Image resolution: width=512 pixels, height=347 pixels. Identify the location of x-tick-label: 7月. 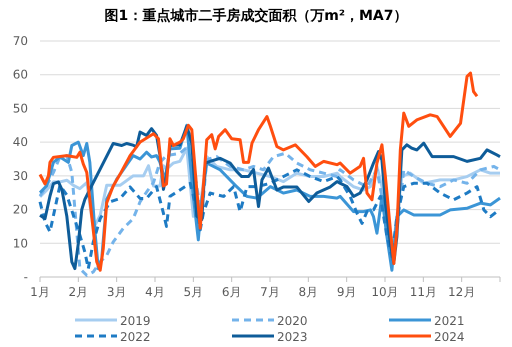
(270, 292).